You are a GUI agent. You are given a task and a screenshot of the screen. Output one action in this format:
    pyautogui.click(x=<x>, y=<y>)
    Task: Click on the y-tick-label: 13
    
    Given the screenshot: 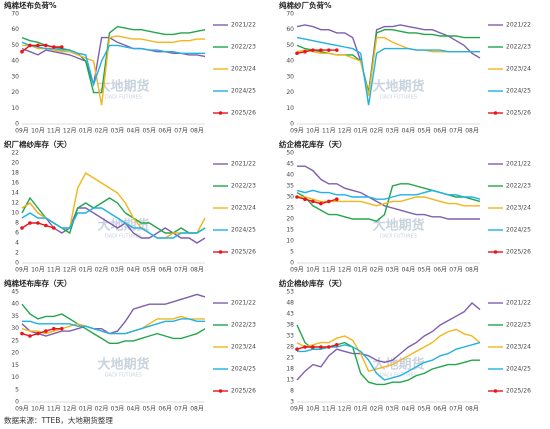 What is the action you would take?
    pyautogui.click(x=290, y=380)
    